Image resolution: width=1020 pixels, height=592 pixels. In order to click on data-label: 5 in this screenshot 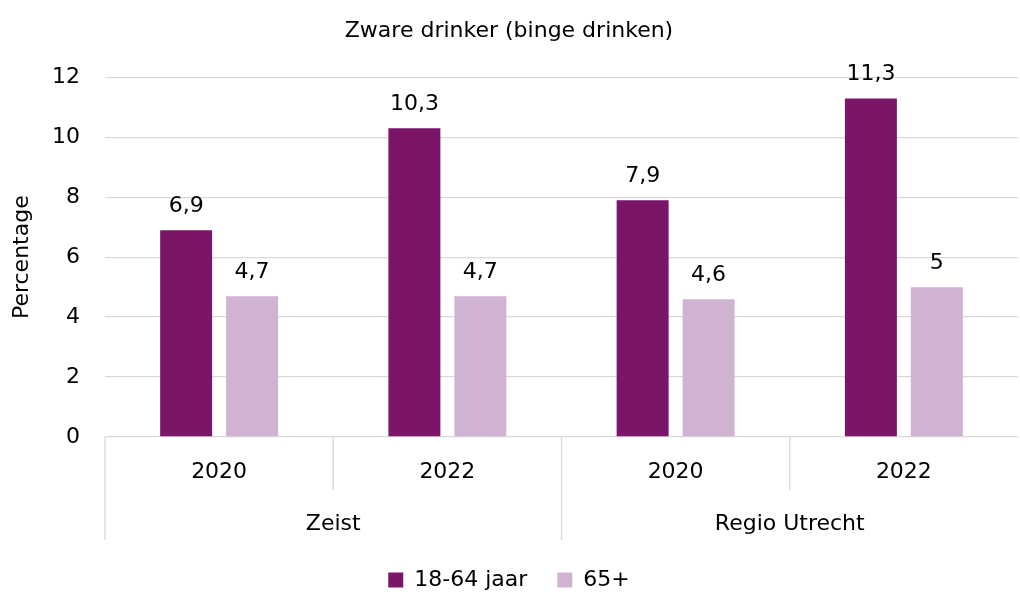, I will do `click(936, 262)`.